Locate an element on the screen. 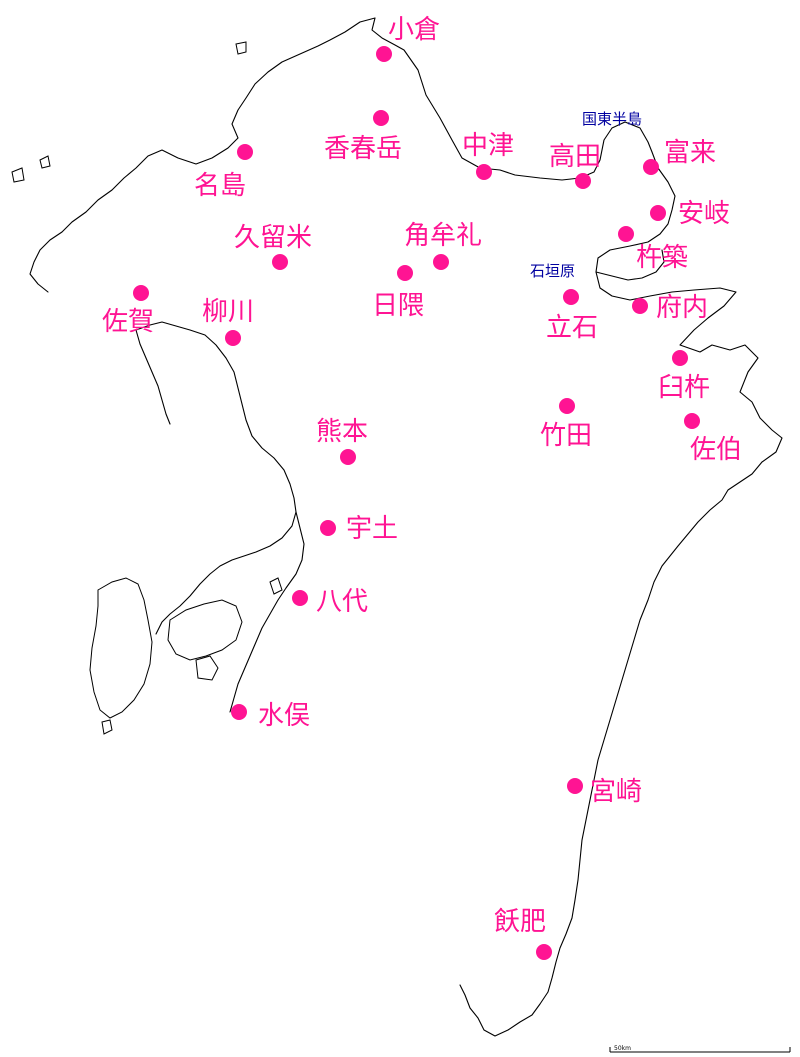  city-marker-saga is located at coordinates (141, 293).